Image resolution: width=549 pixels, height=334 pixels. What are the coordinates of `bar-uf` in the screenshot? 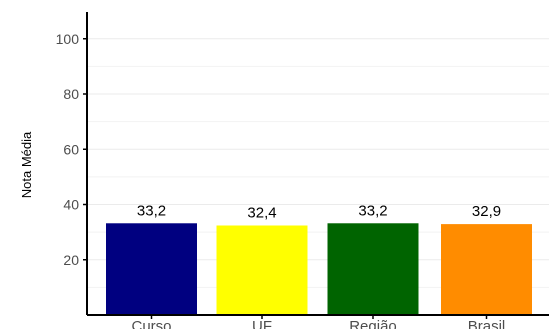 It's located at (262, 270).